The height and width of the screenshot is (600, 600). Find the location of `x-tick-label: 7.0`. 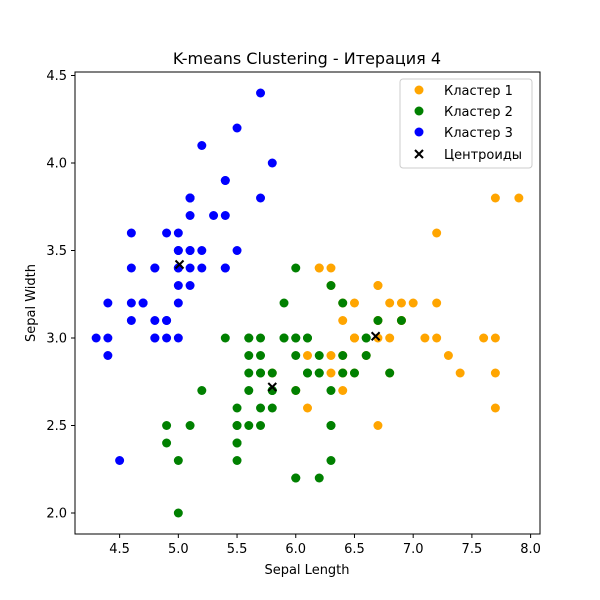

x-tick-label: 7.0 is located at coordinates (413, 549).